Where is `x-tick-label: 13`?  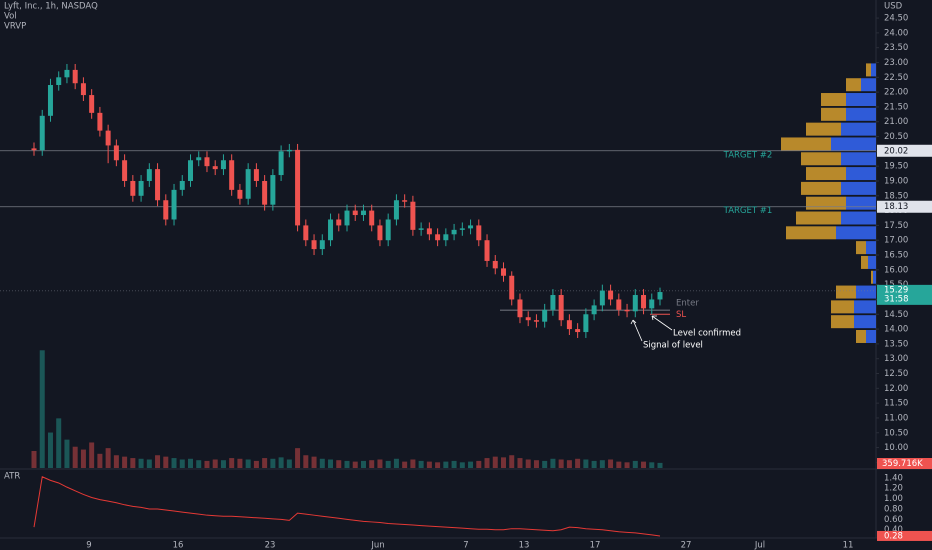
x-tick-label: 13 is located at coordinates (524, 545).